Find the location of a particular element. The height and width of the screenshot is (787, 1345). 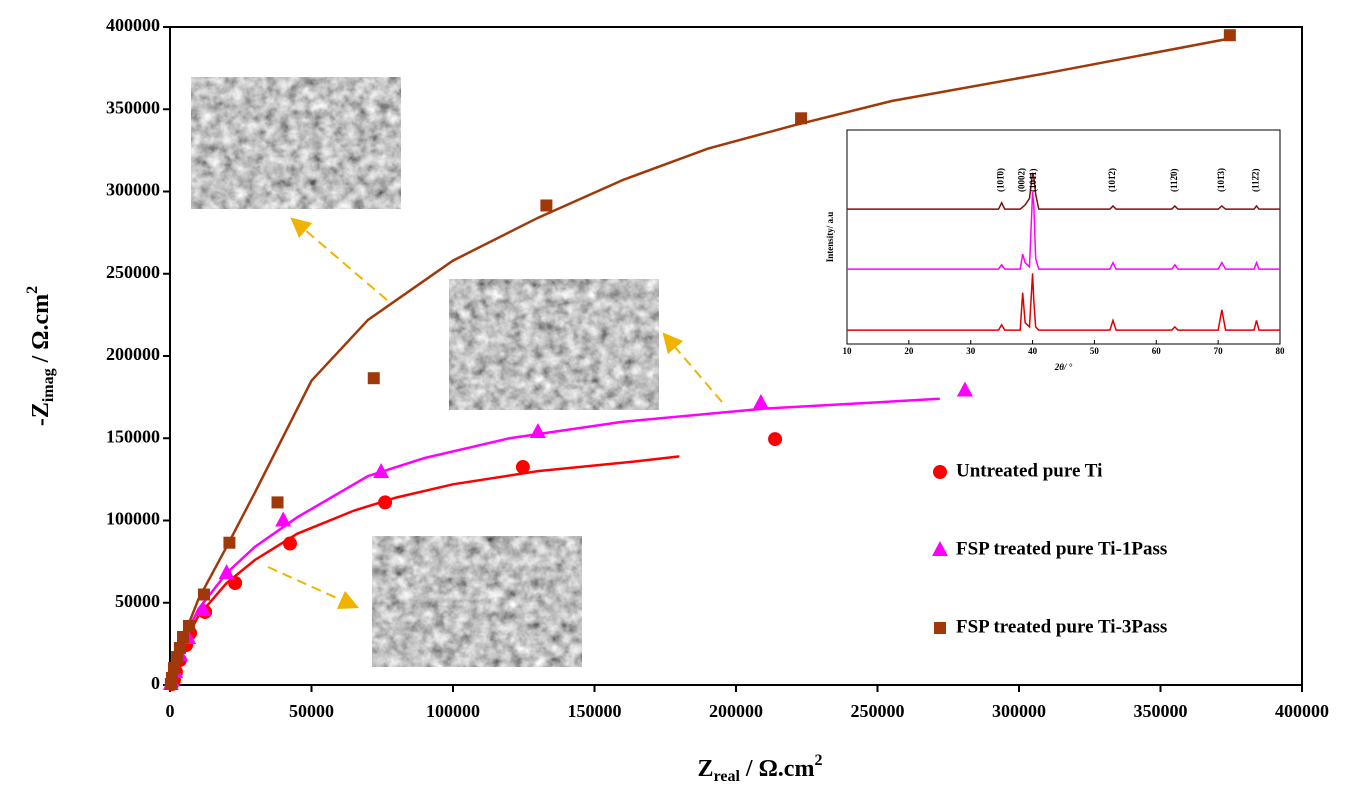

y-axis-title: -Zimag / Ω.cm2 is located at coordinates (40, 356).